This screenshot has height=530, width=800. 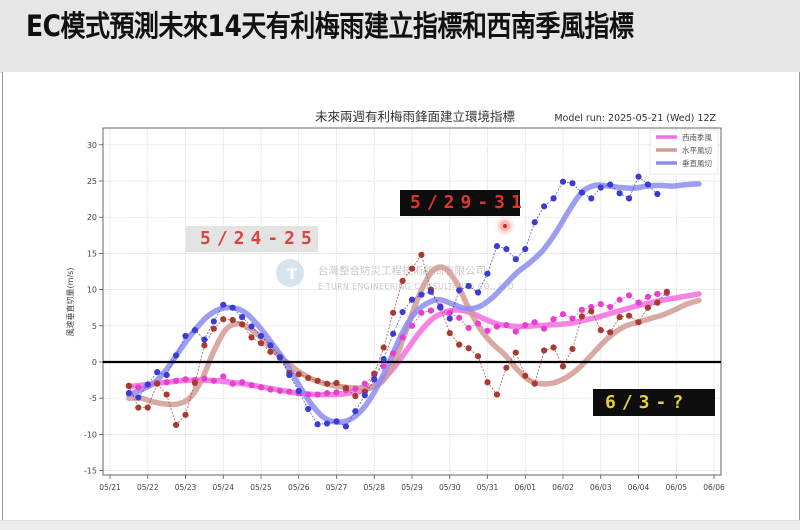 What do you see at coordinates (714, 487) in the screenshot?
I see `x-tick-label: 06/06` at bounding box center [714, 487].